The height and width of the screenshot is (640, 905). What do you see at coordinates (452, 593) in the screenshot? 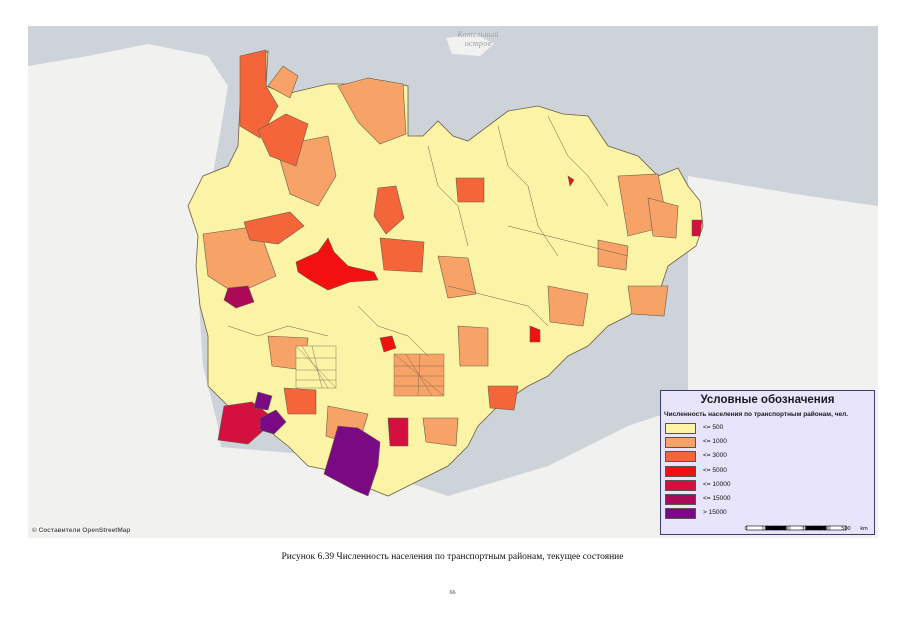
I see `page-number: 66` at bounding box center [452, 593].